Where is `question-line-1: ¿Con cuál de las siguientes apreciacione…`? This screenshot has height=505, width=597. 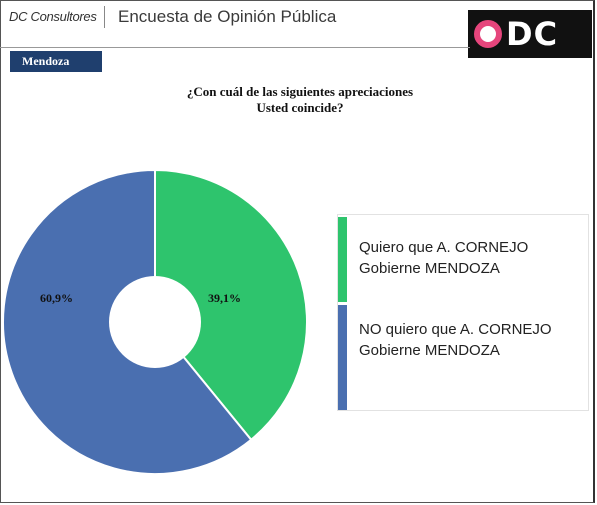 question-line-1: ¿Con cuál de las siguientes apreciacione… is located at coordinates (300, 91).